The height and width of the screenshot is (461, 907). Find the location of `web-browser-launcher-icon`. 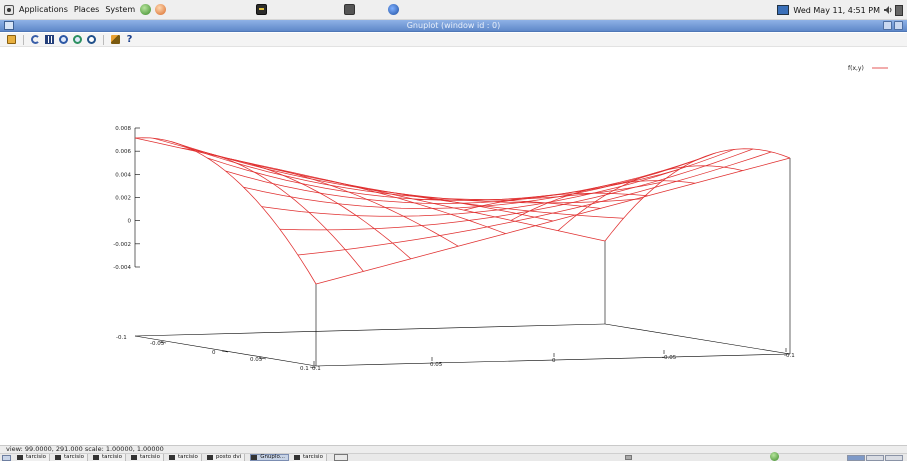

web-browser-launcher-icon is located at coordinates (146, 9).